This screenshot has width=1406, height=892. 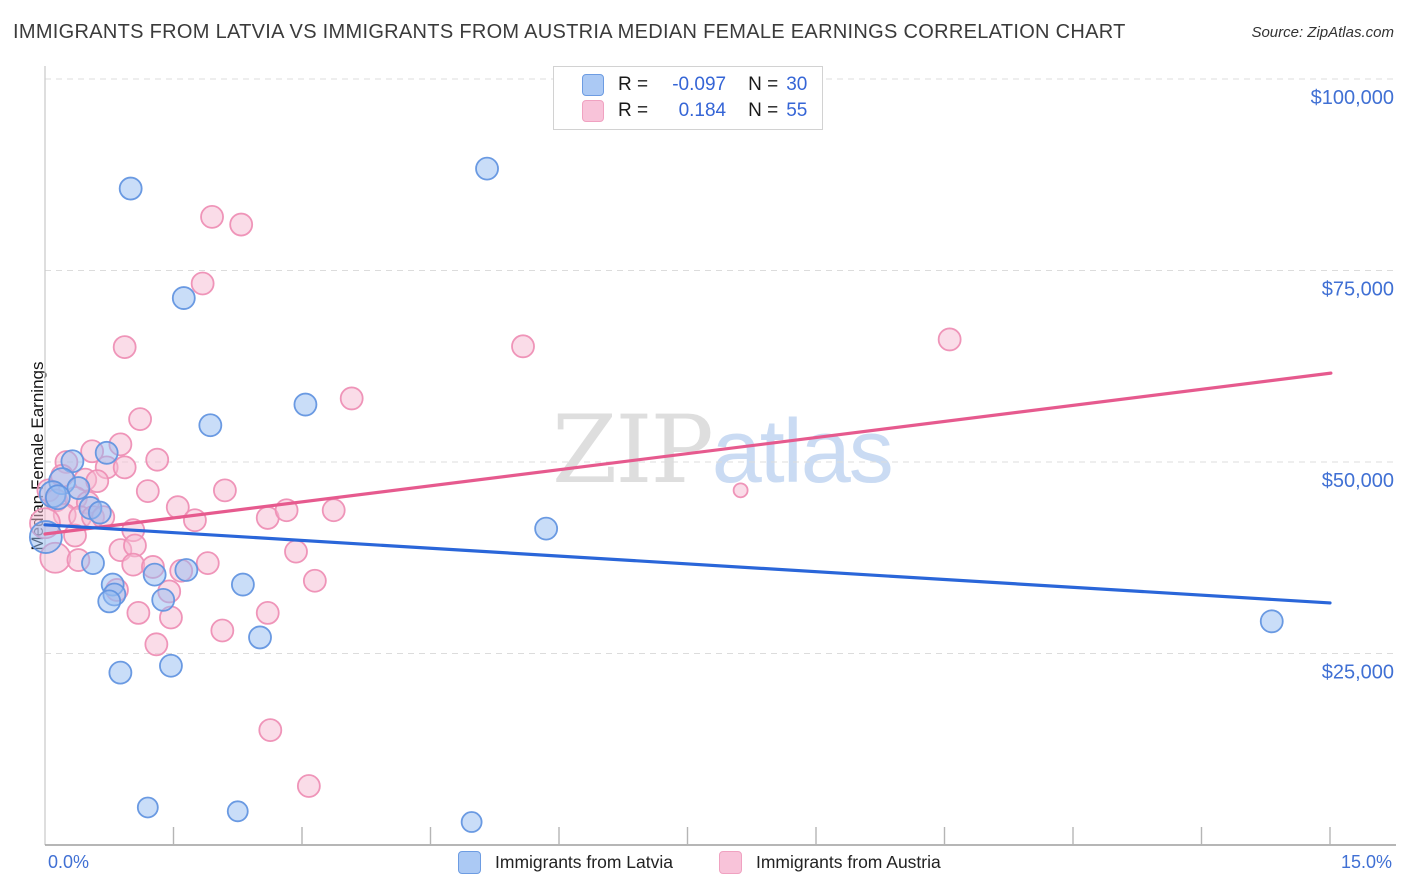 I want to click on r-value-latvia: -0.097, so click(x=699, y=84).